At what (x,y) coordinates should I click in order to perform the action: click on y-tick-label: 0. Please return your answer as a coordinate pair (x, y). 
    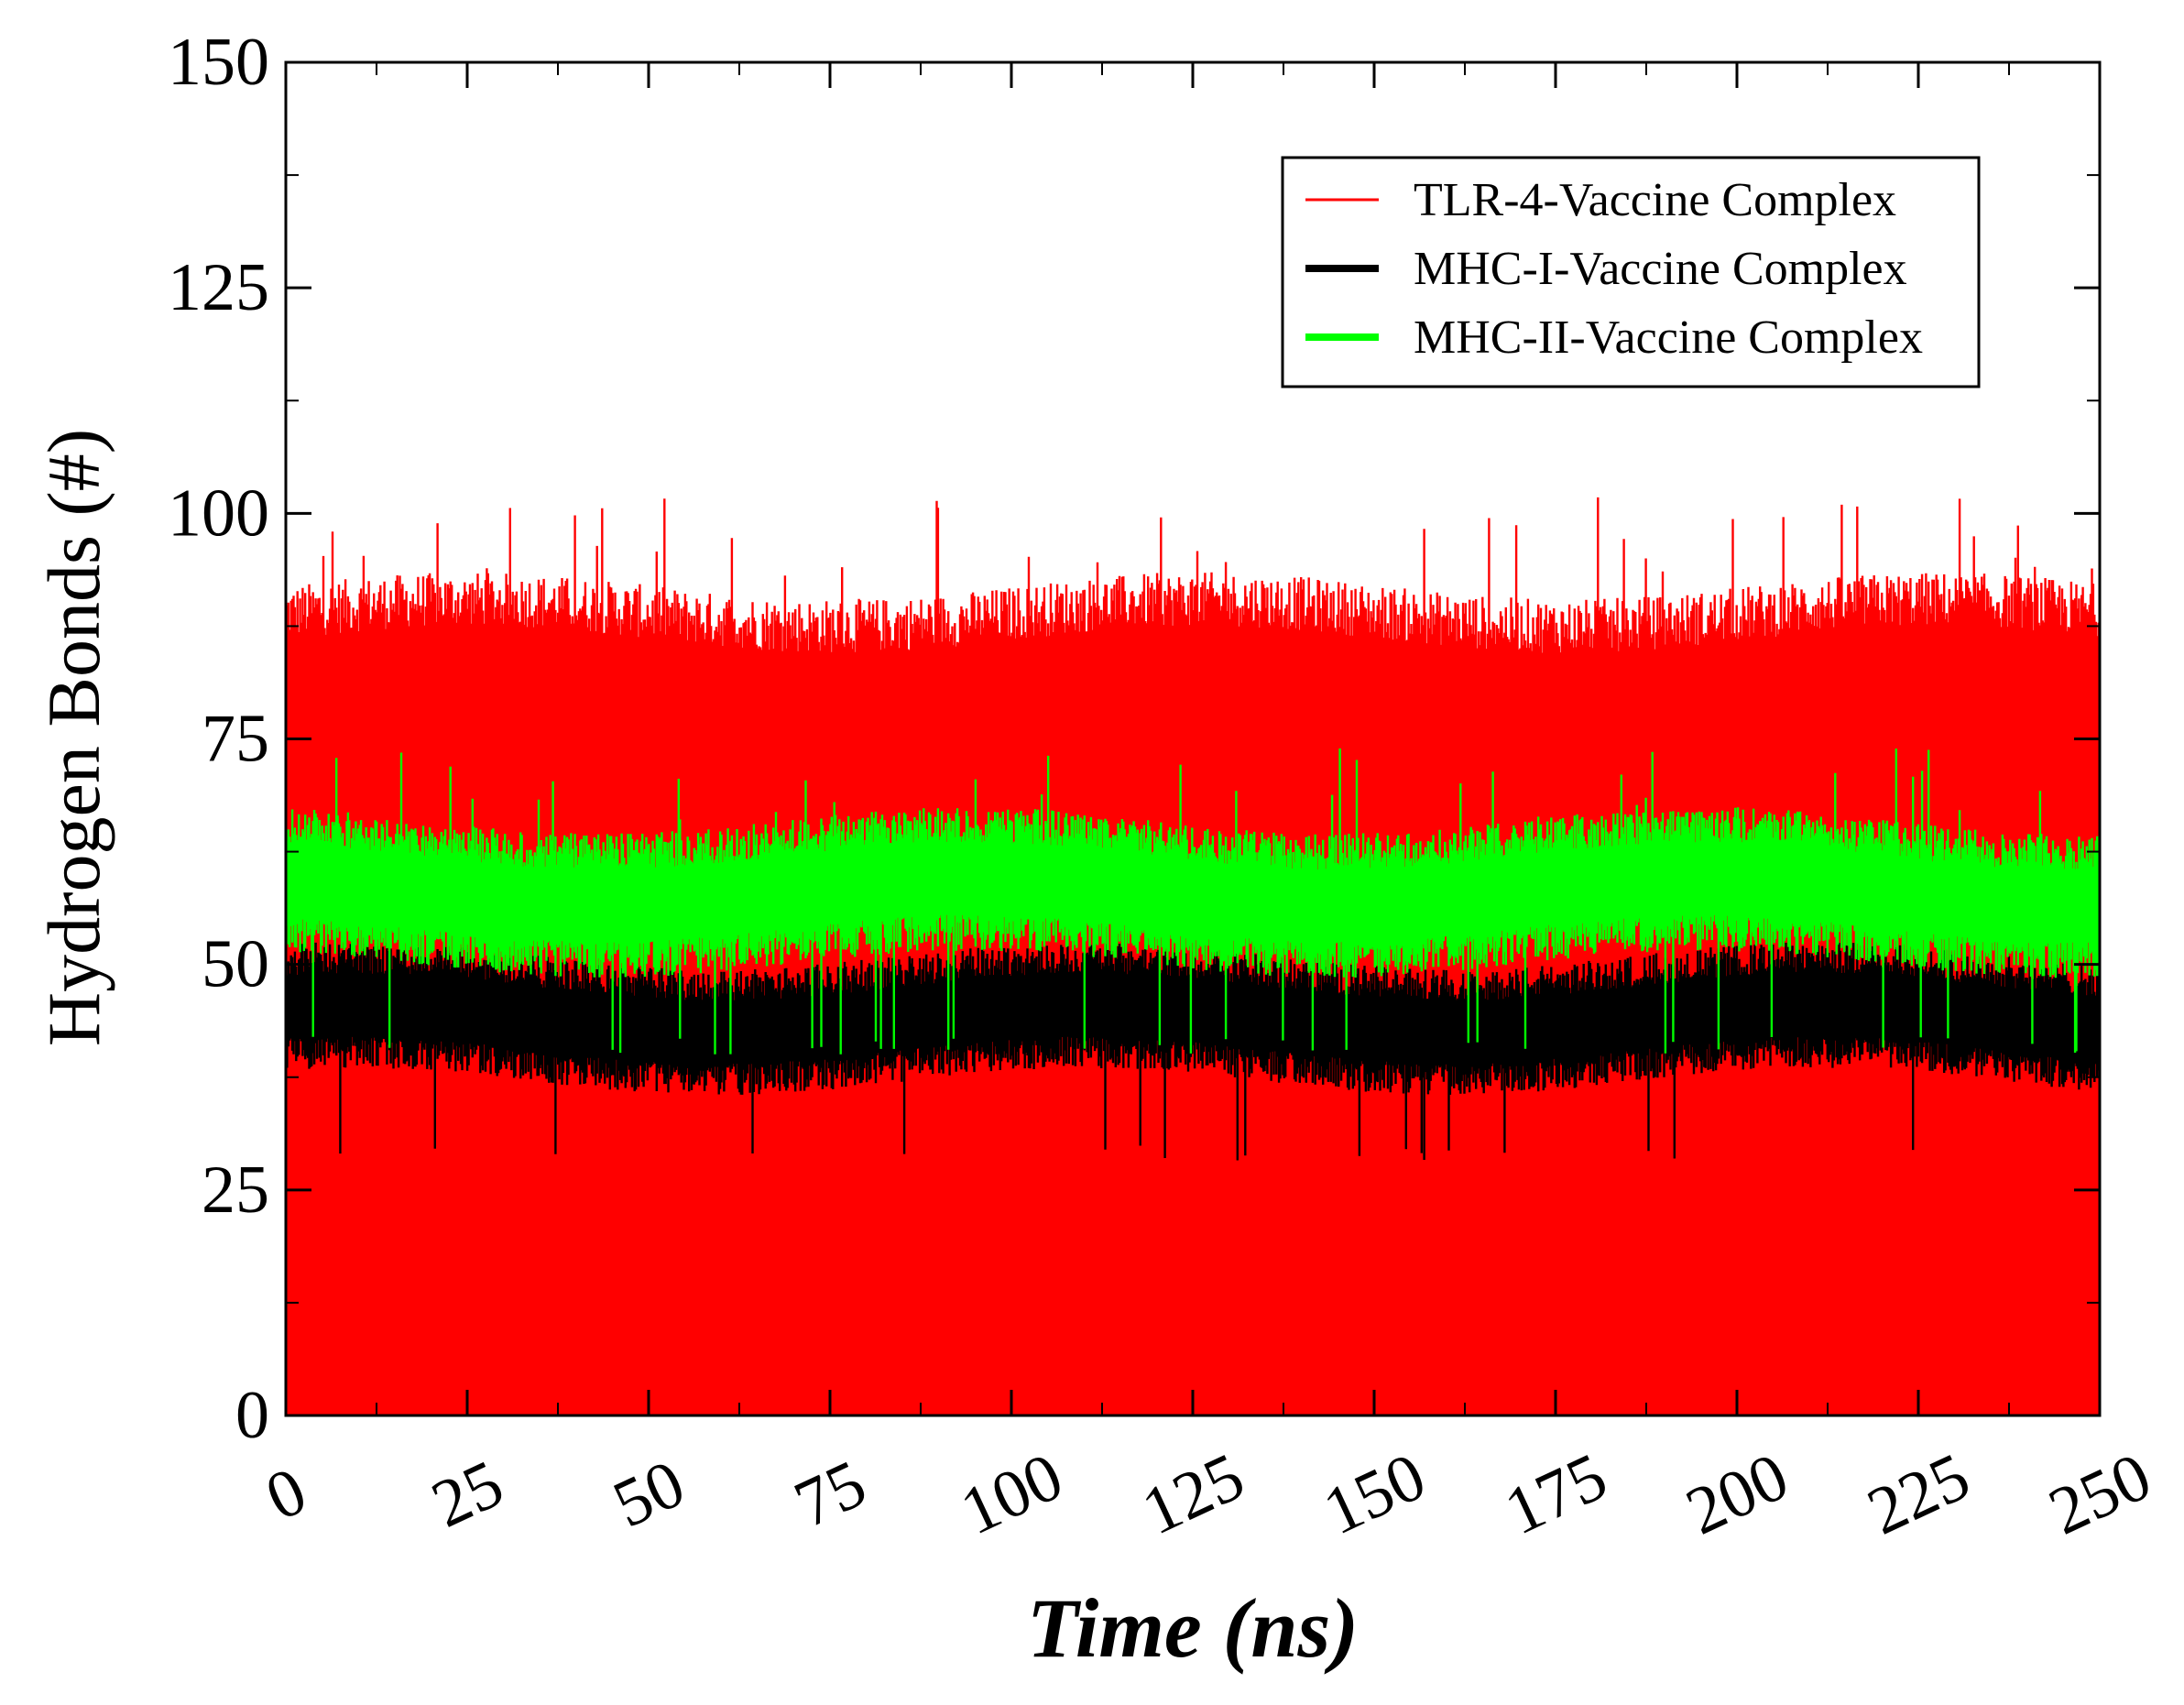
    Looking at the image, I should click on (252, 1415).